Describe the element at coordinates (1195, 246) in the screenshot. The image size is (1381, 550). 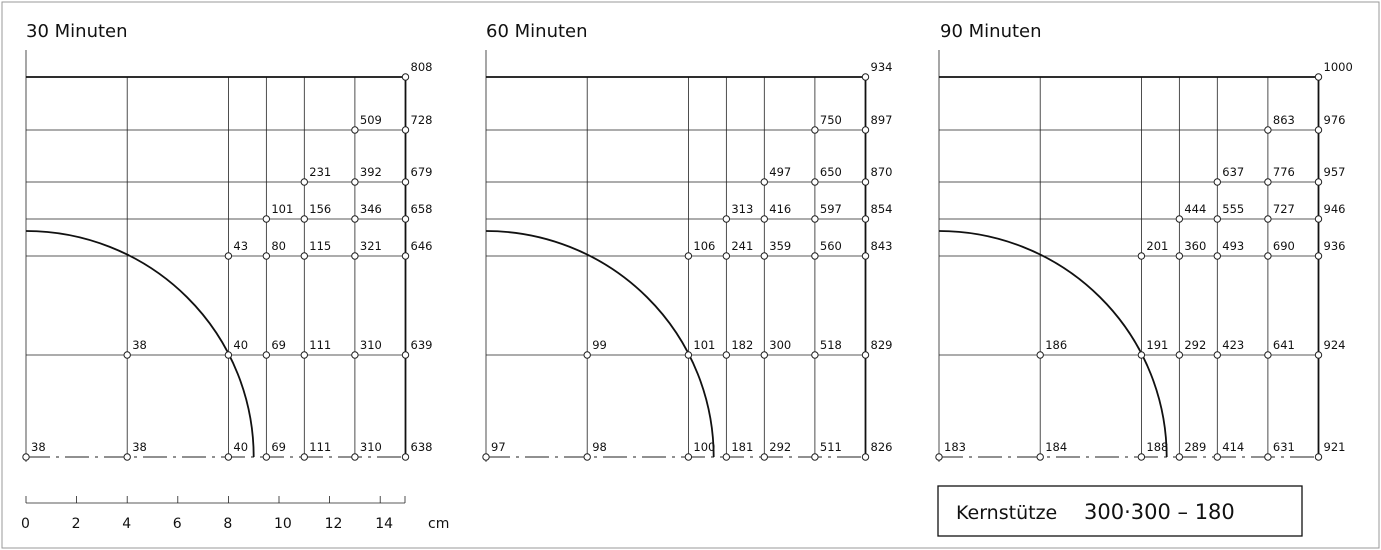
I see `temperature-value: 360` at that location.